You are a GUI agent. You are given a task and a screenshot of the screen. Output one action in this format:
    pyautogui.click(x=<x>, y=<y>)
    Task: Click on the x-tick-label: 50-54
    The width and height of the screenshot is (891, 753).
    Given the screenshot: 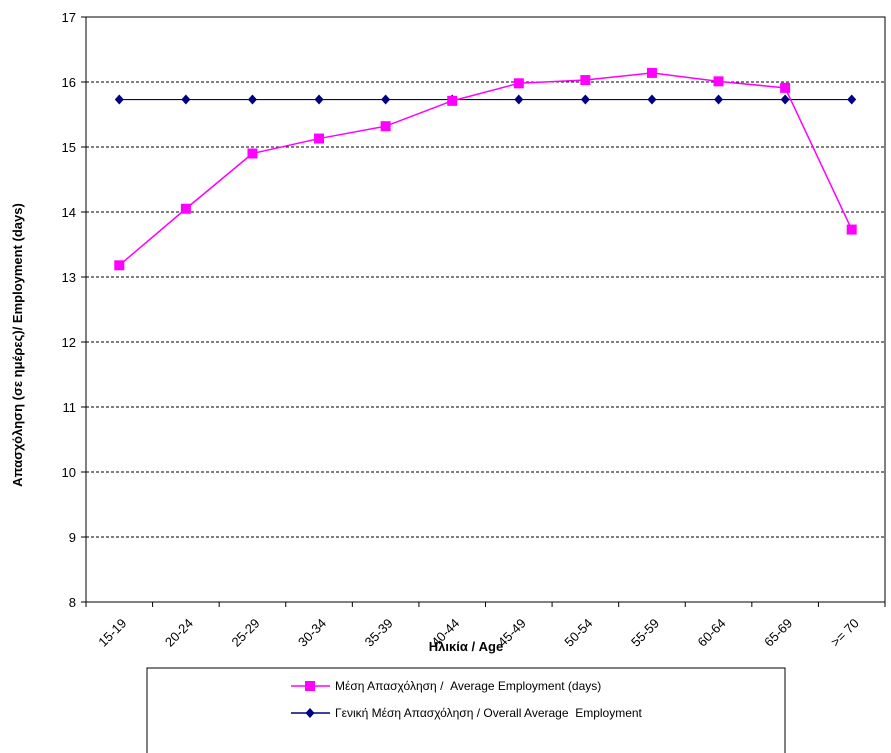 What is the action you would take?
    pyautogui.click(x=578, y=633)
    